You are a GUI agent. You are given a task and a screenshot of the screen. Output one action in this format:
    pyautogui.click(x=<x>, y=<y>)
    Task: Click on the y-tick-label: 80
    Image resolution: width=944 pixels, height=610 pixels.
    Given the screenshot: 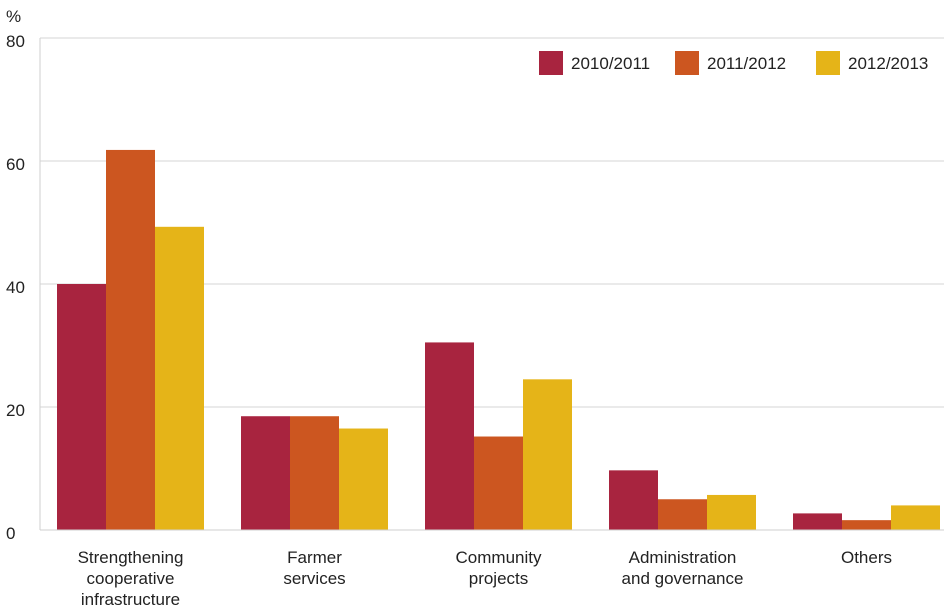 What is the action you would take?
    pyautogui.click(x=15, y=41)
    